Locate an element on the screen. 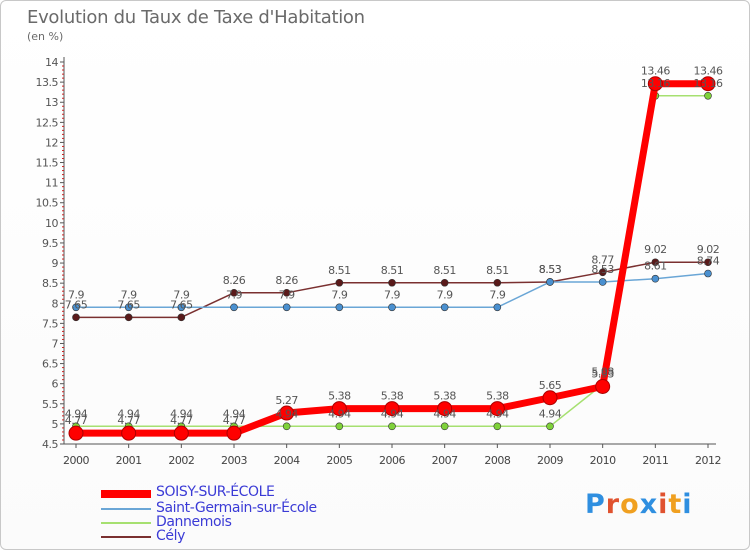 The height and width of the screenshot is (550, 750). x-tick-label: 2008 is located at coordinates (497, 460).